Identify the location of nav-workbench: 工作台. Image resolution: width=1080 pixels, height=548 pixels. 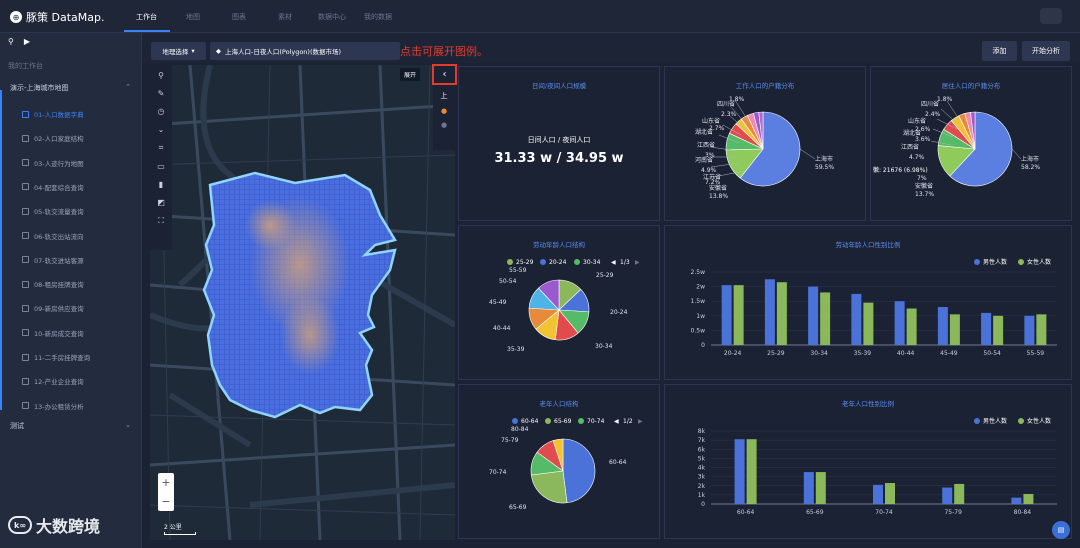
(146, 17).